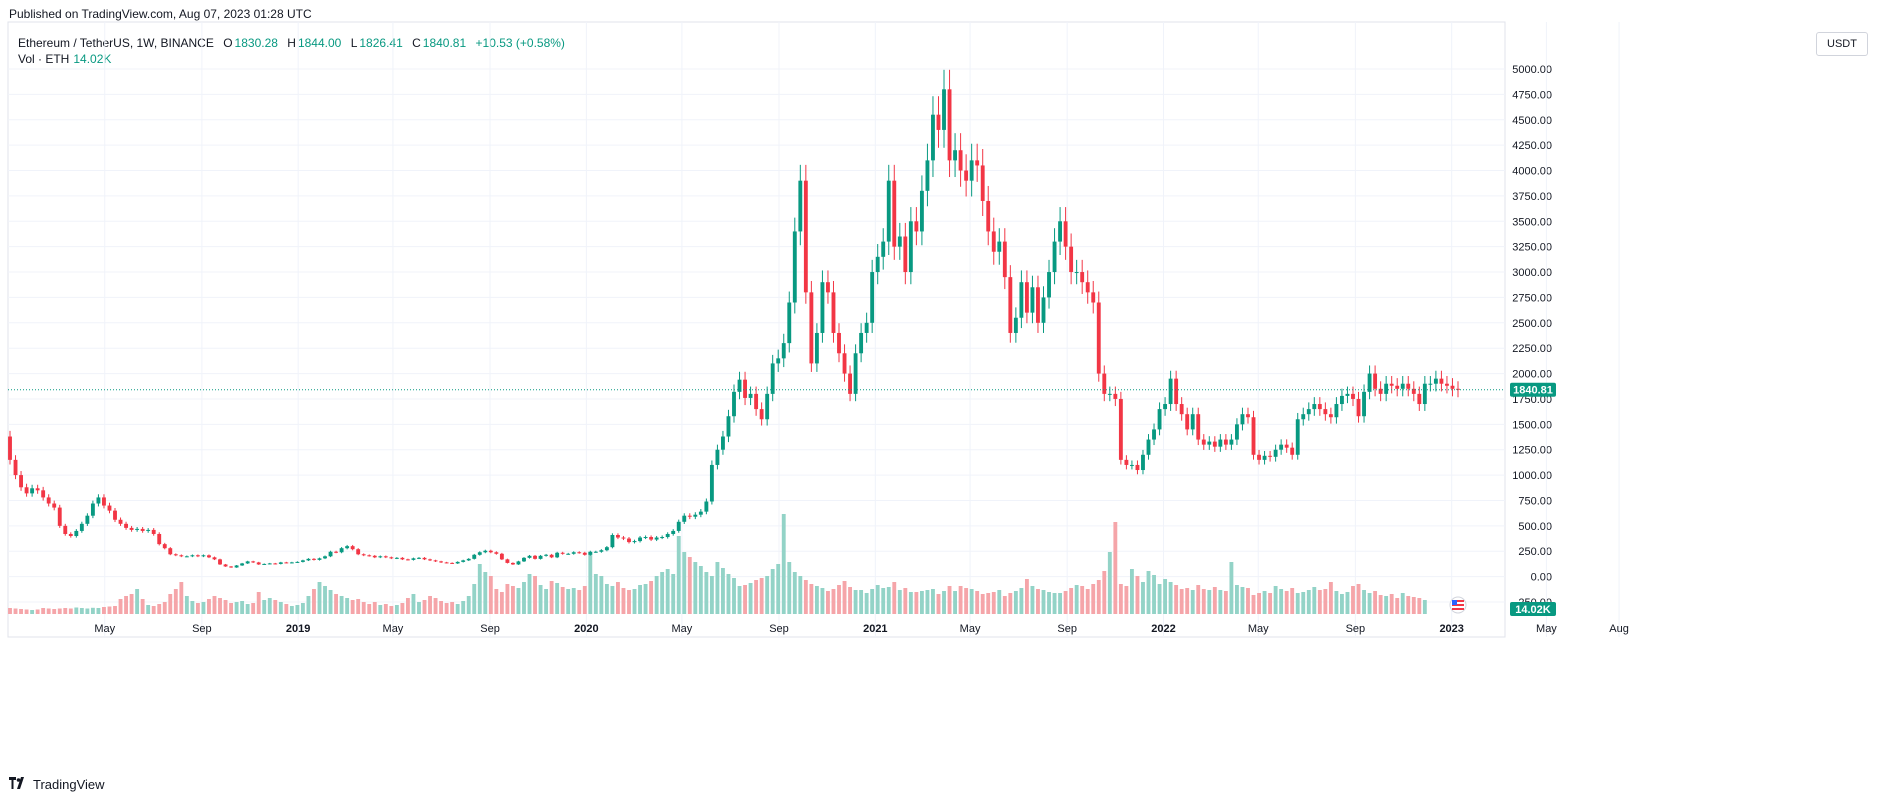 The image size is (1883, 802). What do you see at coordinates (1532, 70) in the screenshot?
I see `y-tick-label: 5000.00` at bounding box center [1532, 70].